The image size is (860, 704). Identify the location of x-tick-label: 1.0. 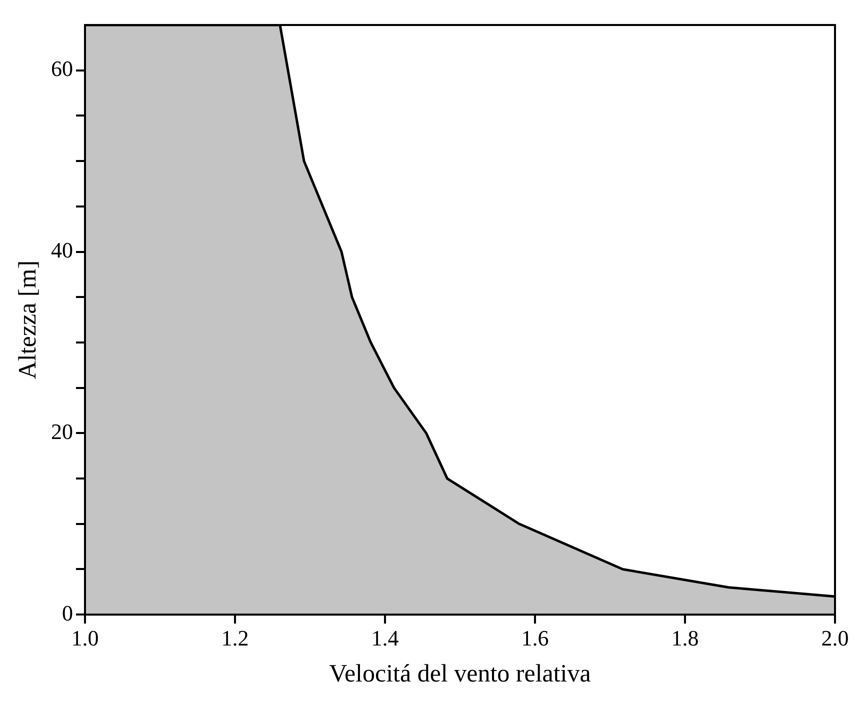
(85, 638).